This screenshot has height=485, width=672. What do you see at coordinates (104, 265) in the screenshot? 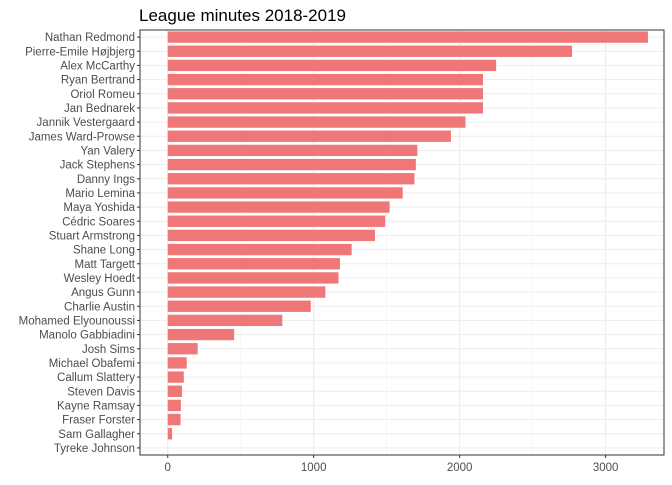
I see `y-tick-label: Matt Targett` at bounding box center [104, 265].